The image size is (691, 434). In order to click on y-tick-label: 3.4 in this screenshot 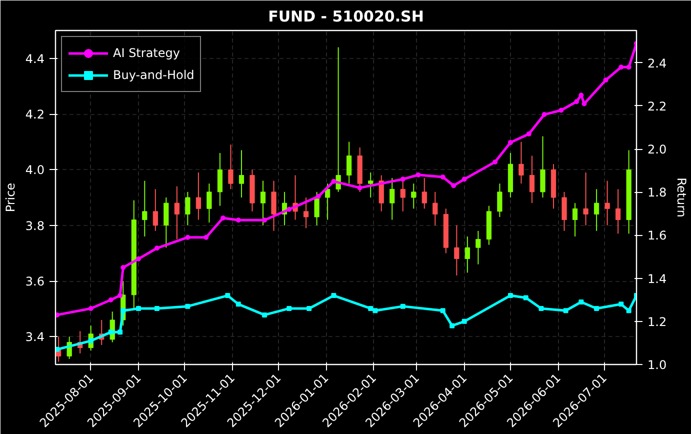, I will do `click(35, 337)`.